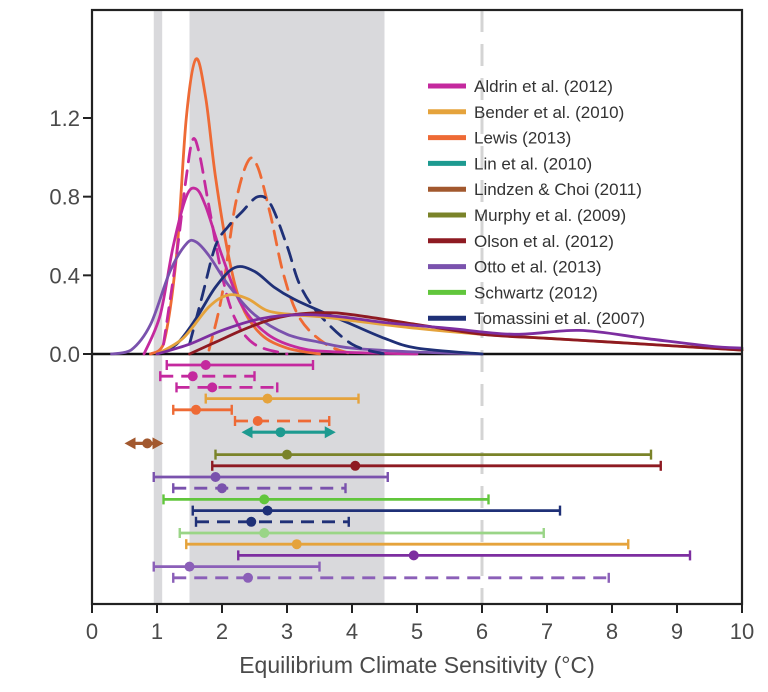 Image resolution: width=768 pixels, height=692 pixels. I want to click on y-axis: 0.0 0.4 0.8 1.2, so click(70, 236).